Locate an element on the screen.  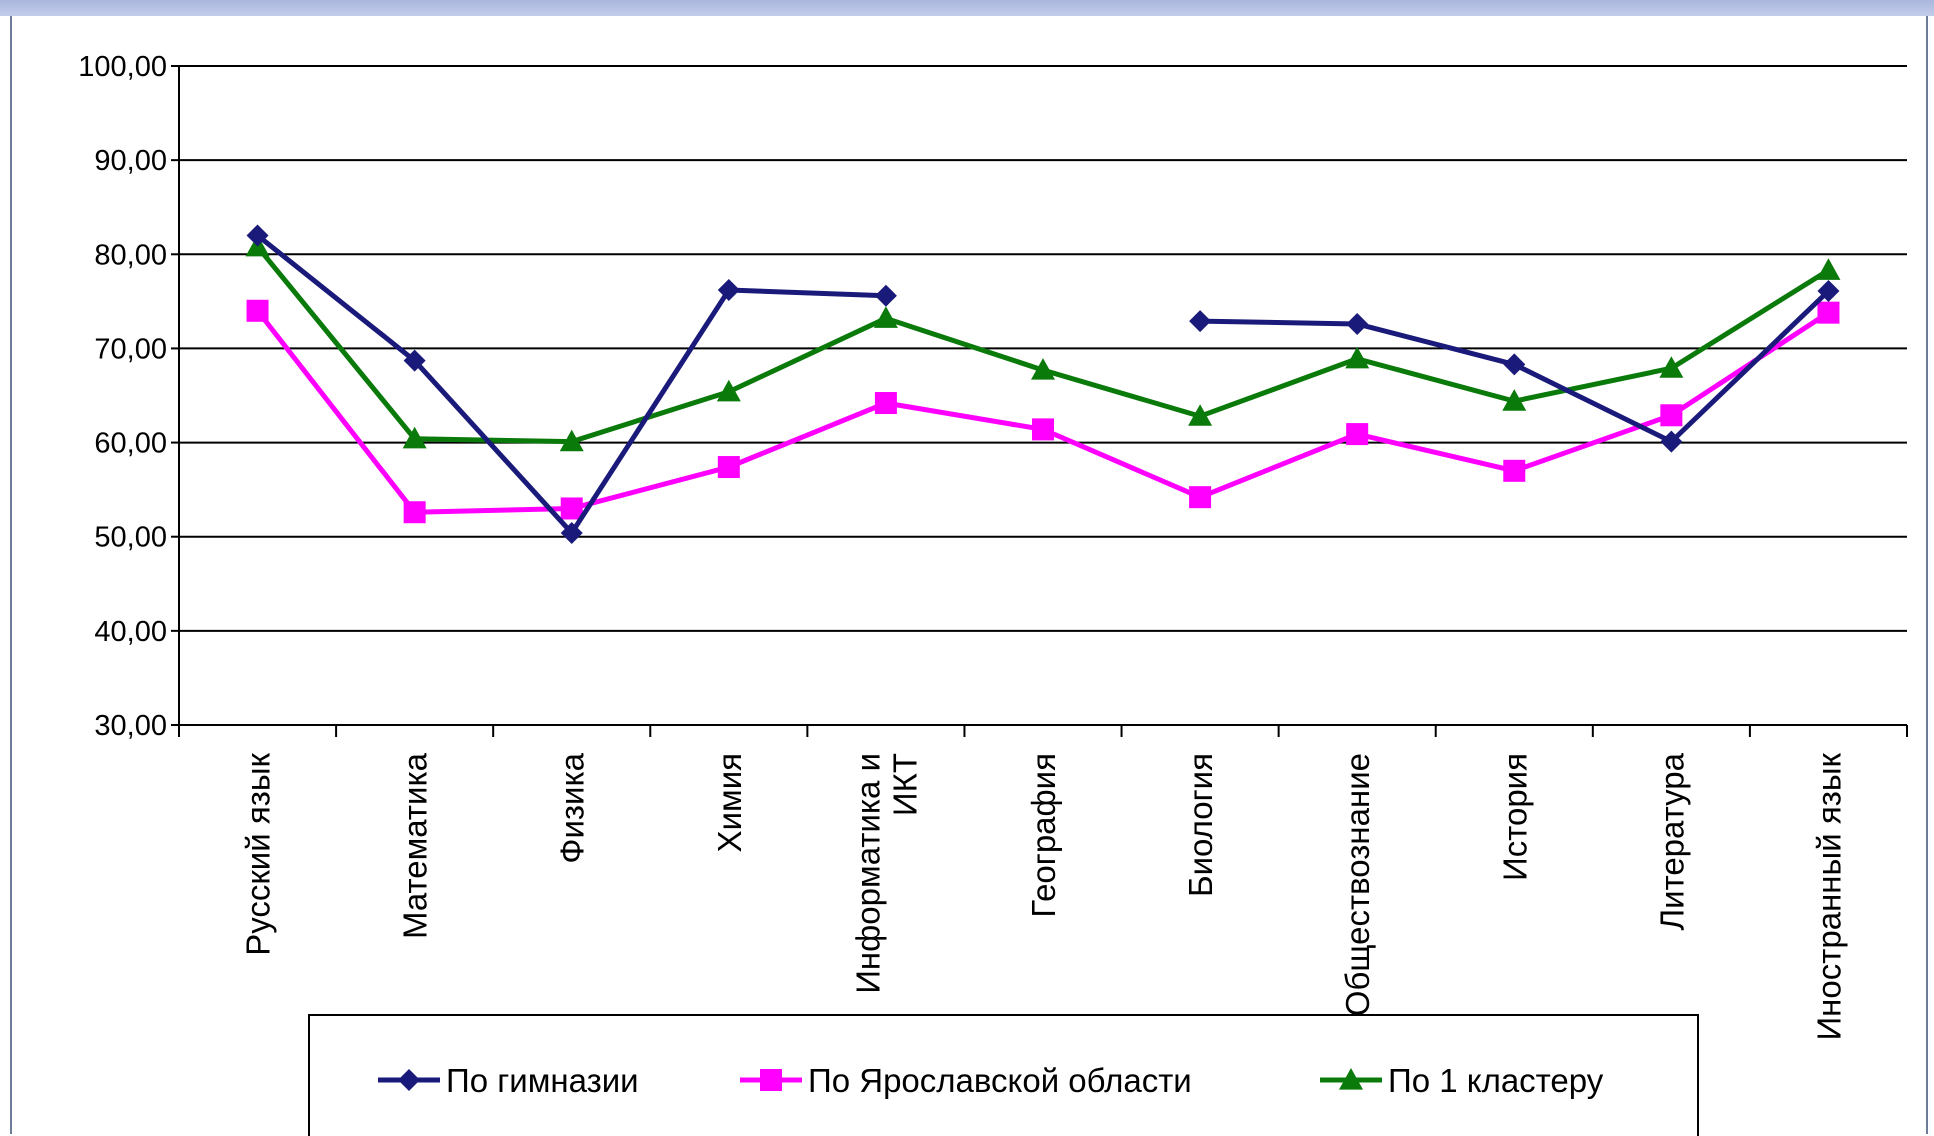
y-tick-label: 80,00 is located at coordinates (130, 255).